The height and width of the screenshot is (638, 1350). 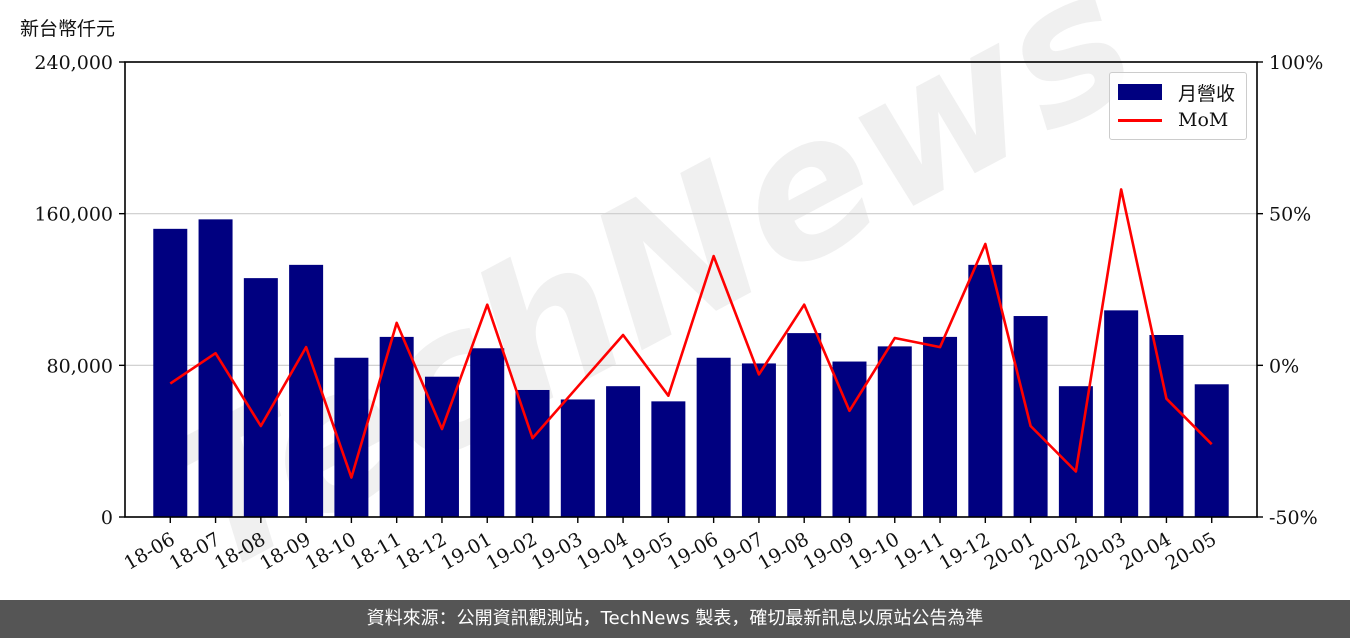 I want to click on x-tick-label: 19-08, so click(x=783, y=551).